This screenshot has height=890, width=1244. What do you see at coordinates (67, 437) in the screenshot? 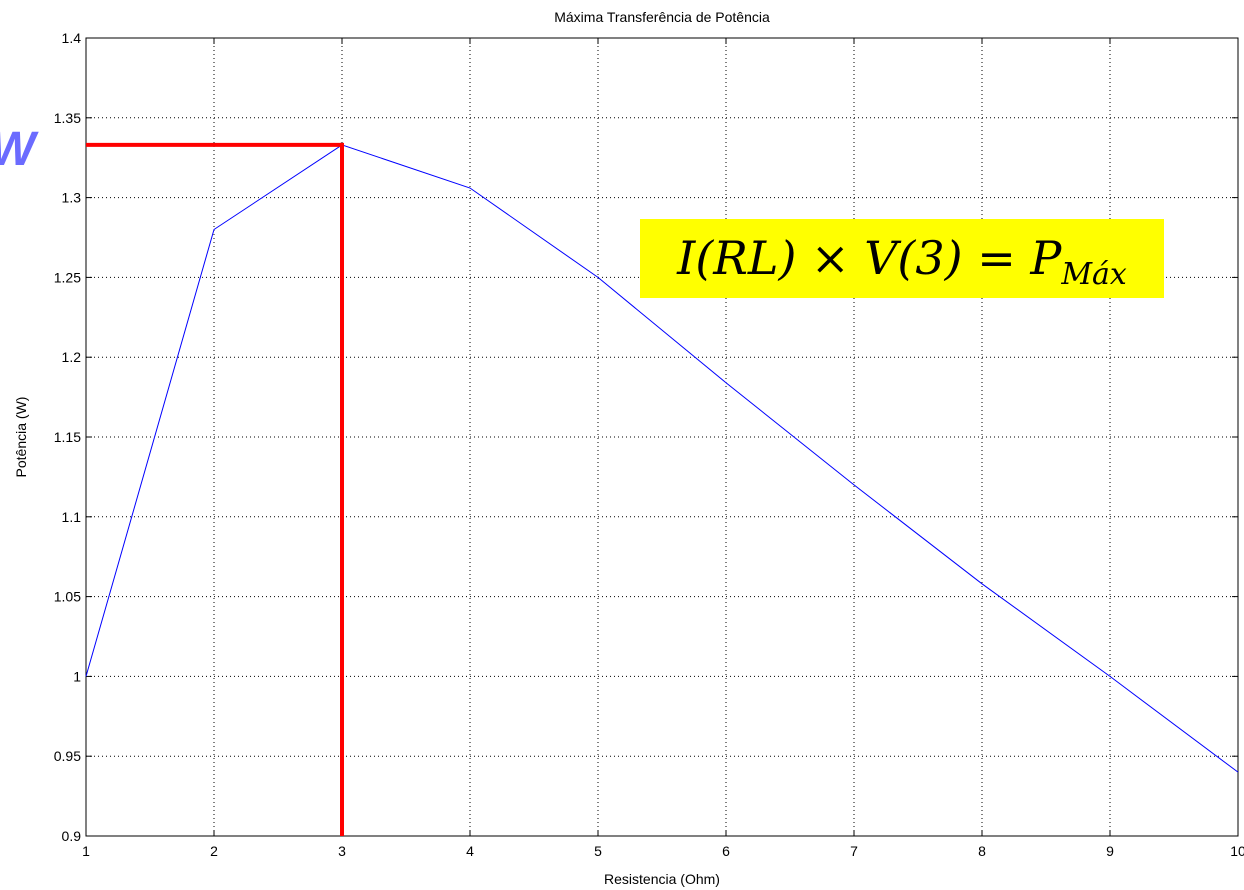
I see `y-tick-label: 1.15` at bounding box center [67, 437].